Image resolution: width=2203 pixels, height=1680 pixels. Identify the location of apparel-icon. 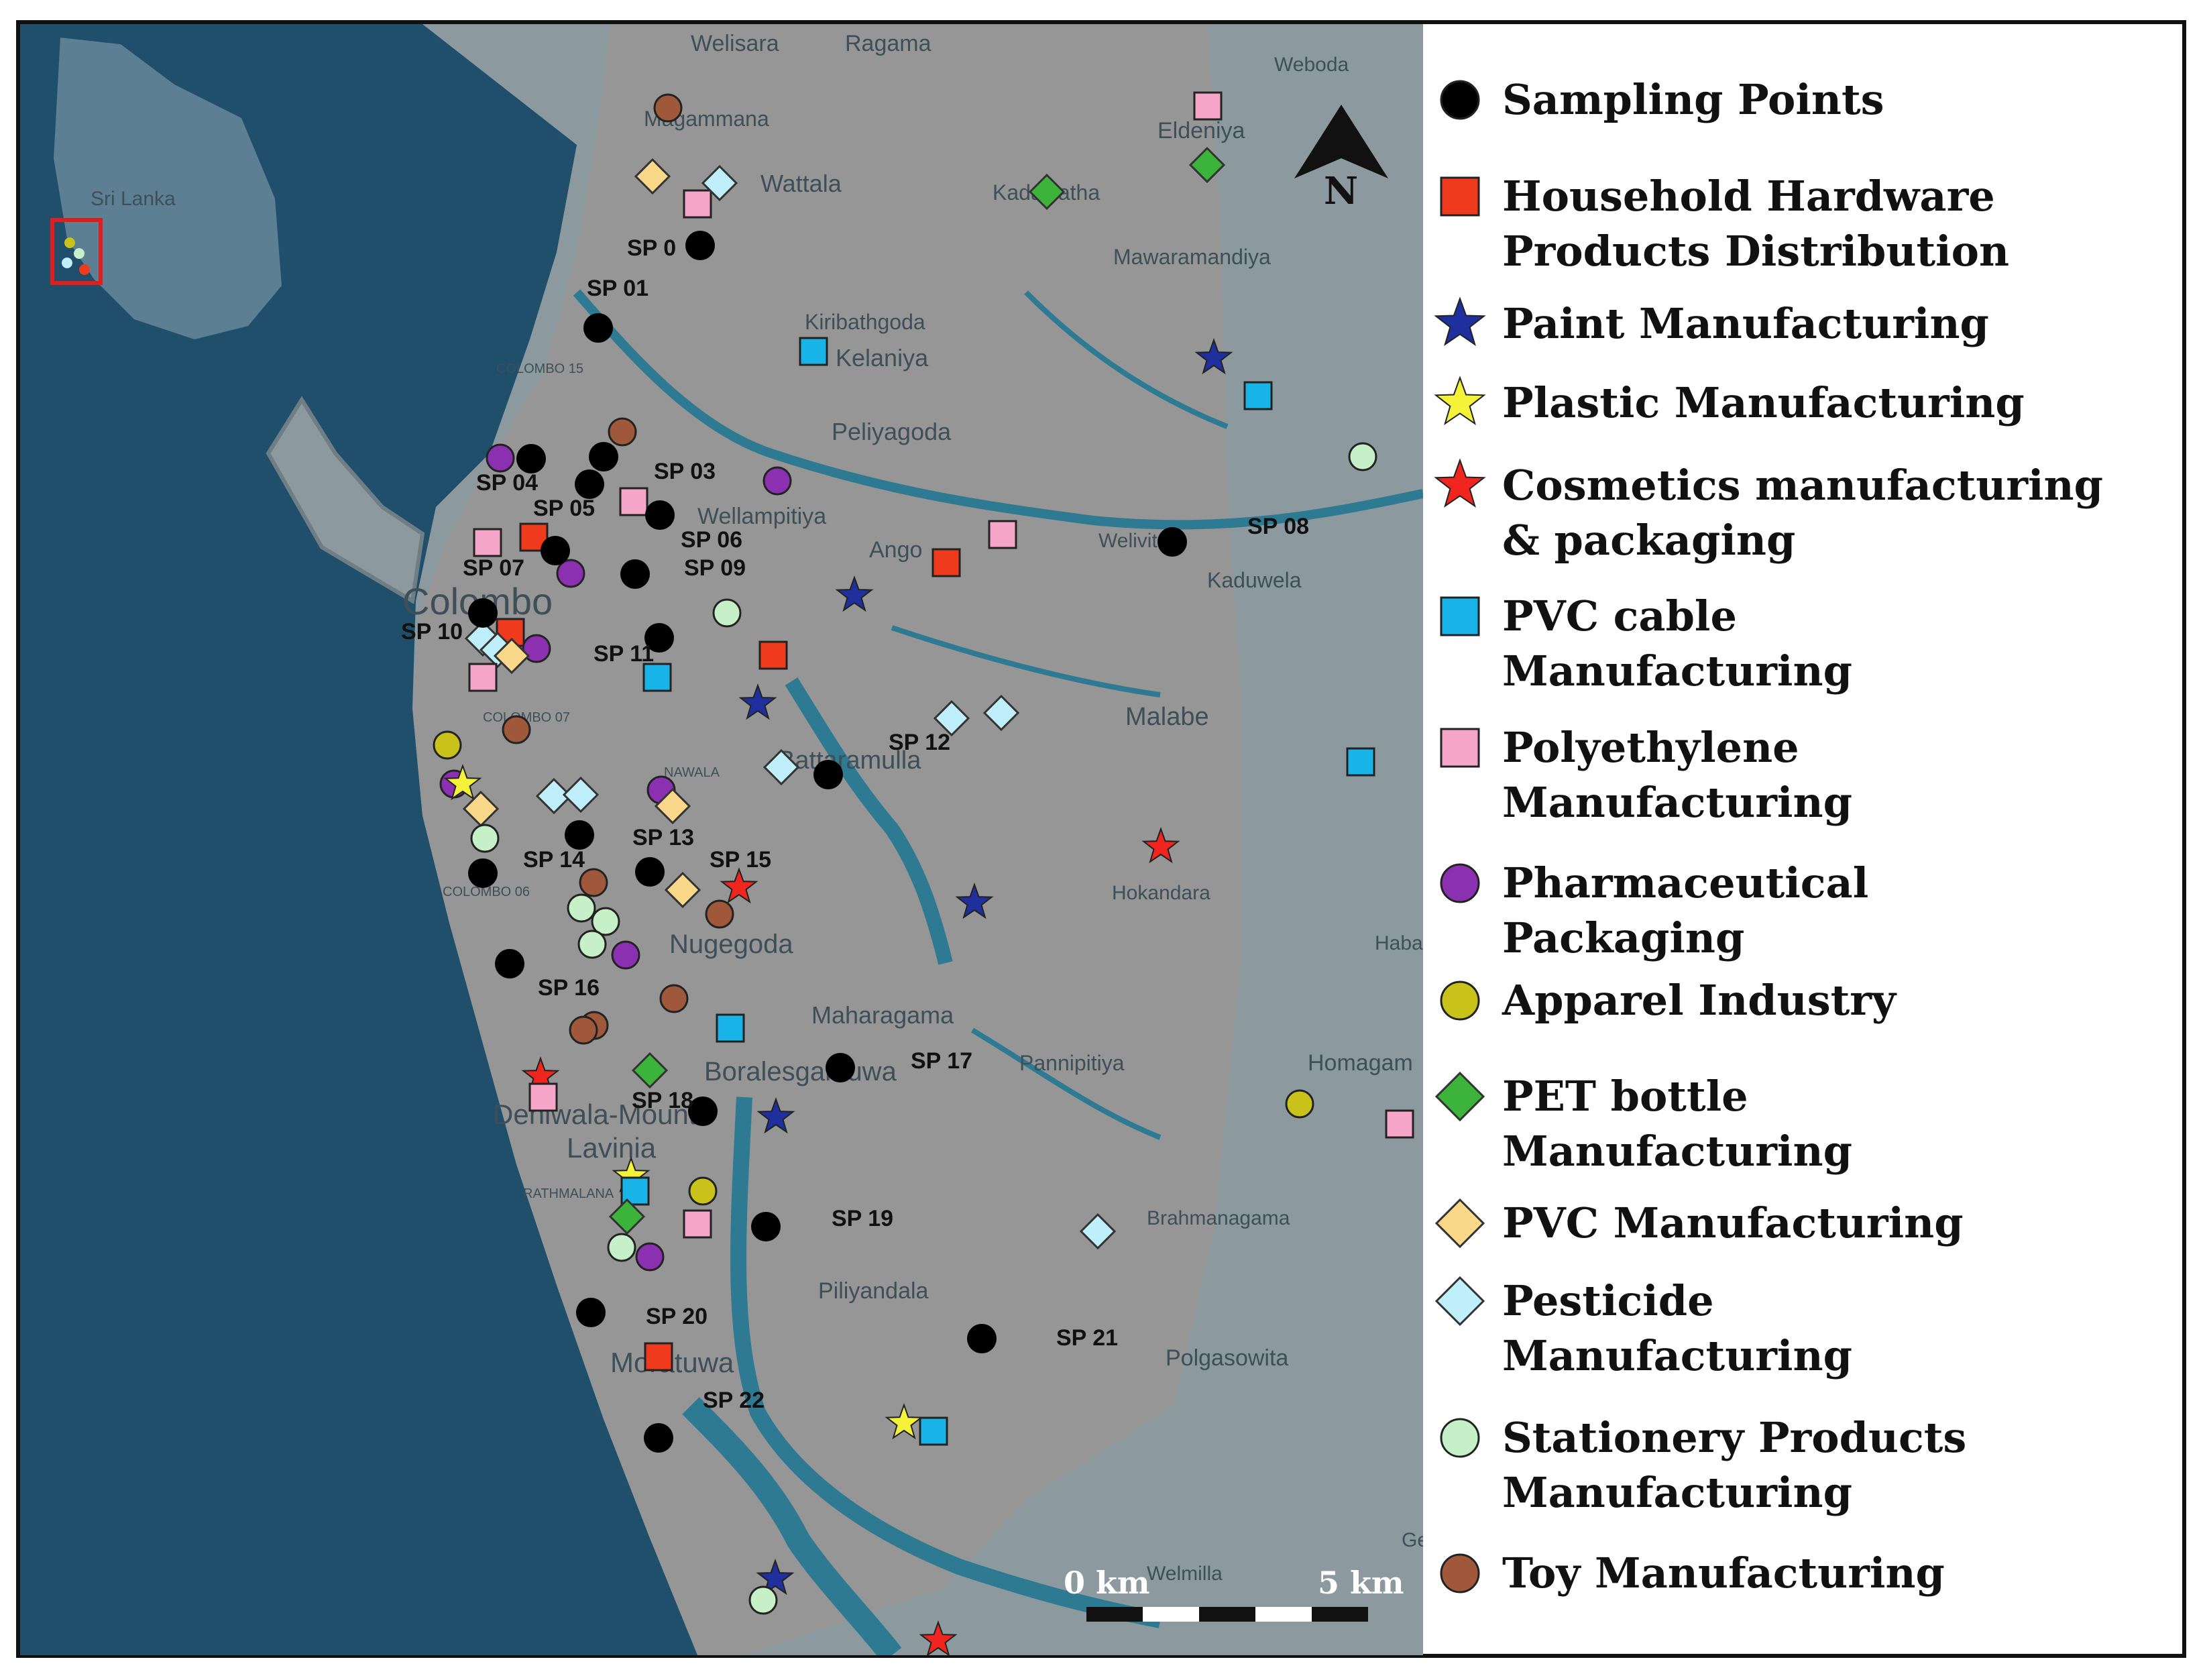
(1460, 1001).